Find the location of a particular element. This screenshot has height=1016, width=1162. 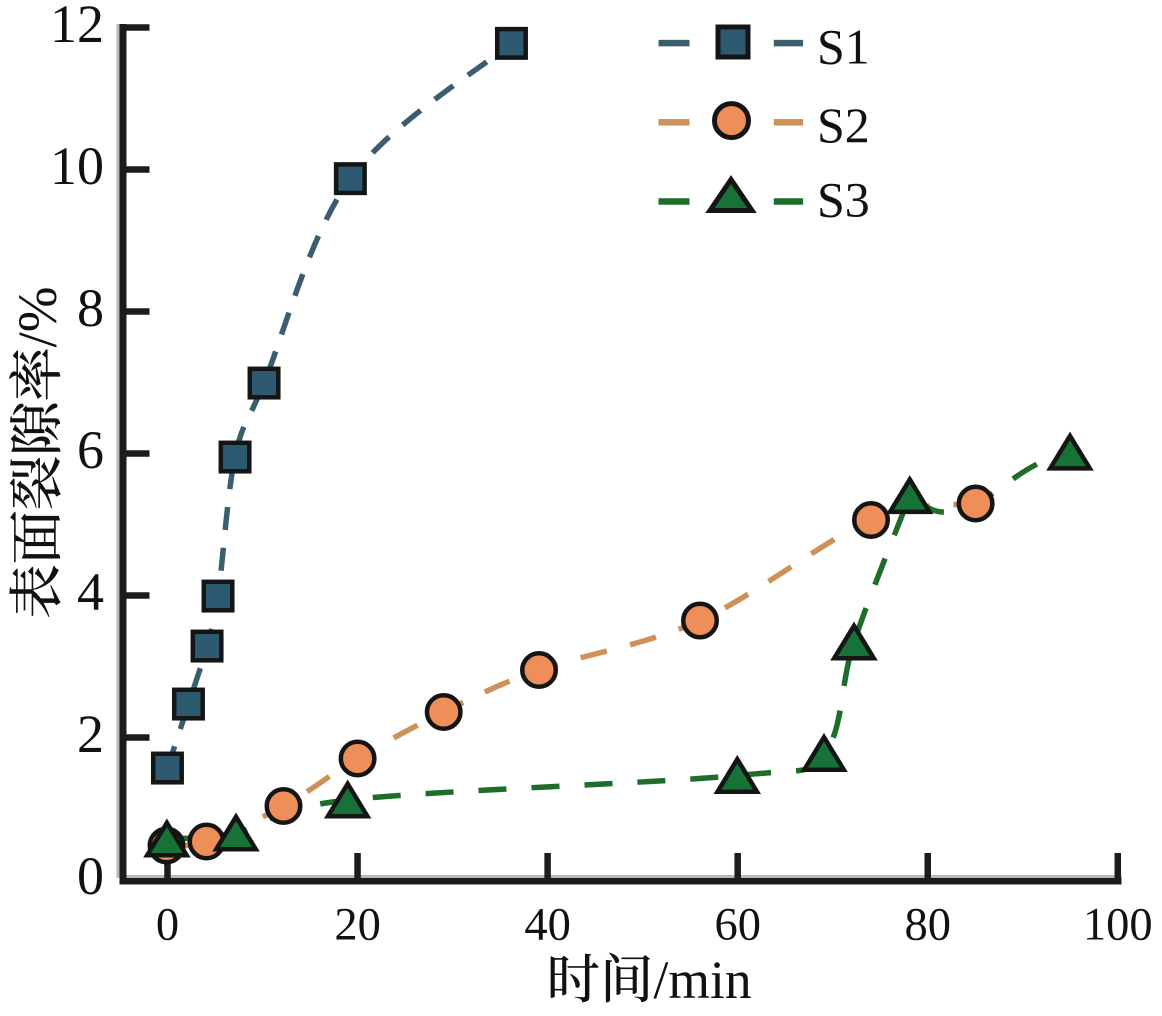

svg-text: 10 is located at coordinates (77, 166).